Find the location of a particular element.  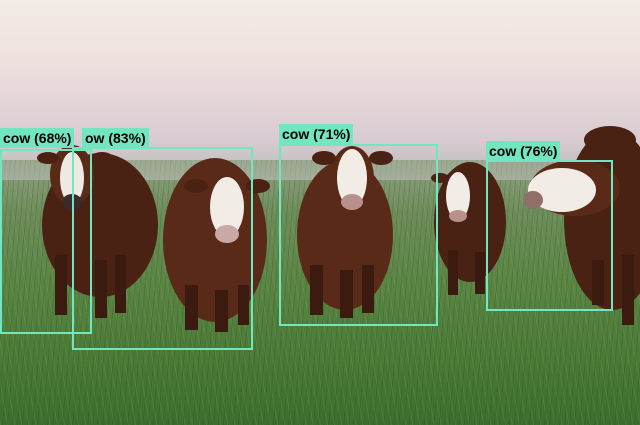

detection-label-cow-76: cow (76%) is located at coordinates (523, 151).